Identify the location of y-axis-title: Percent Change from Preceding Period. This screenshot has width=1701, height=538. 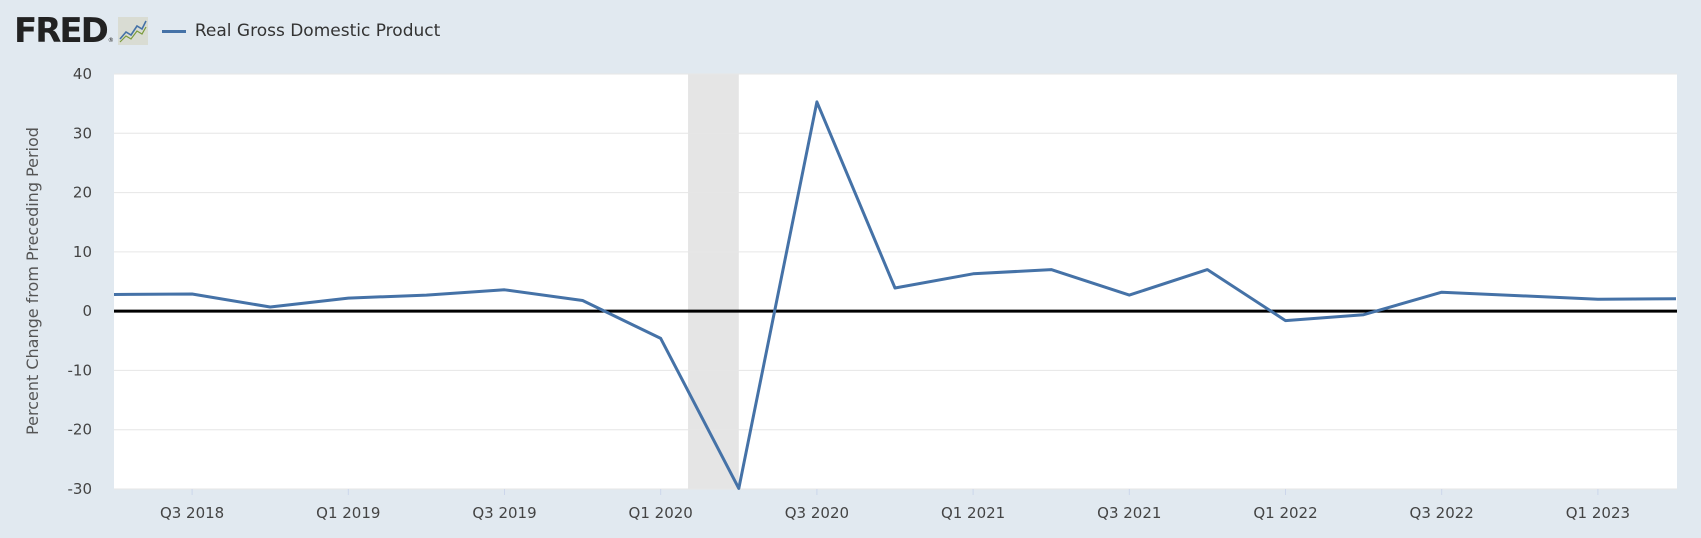
(32, 281).